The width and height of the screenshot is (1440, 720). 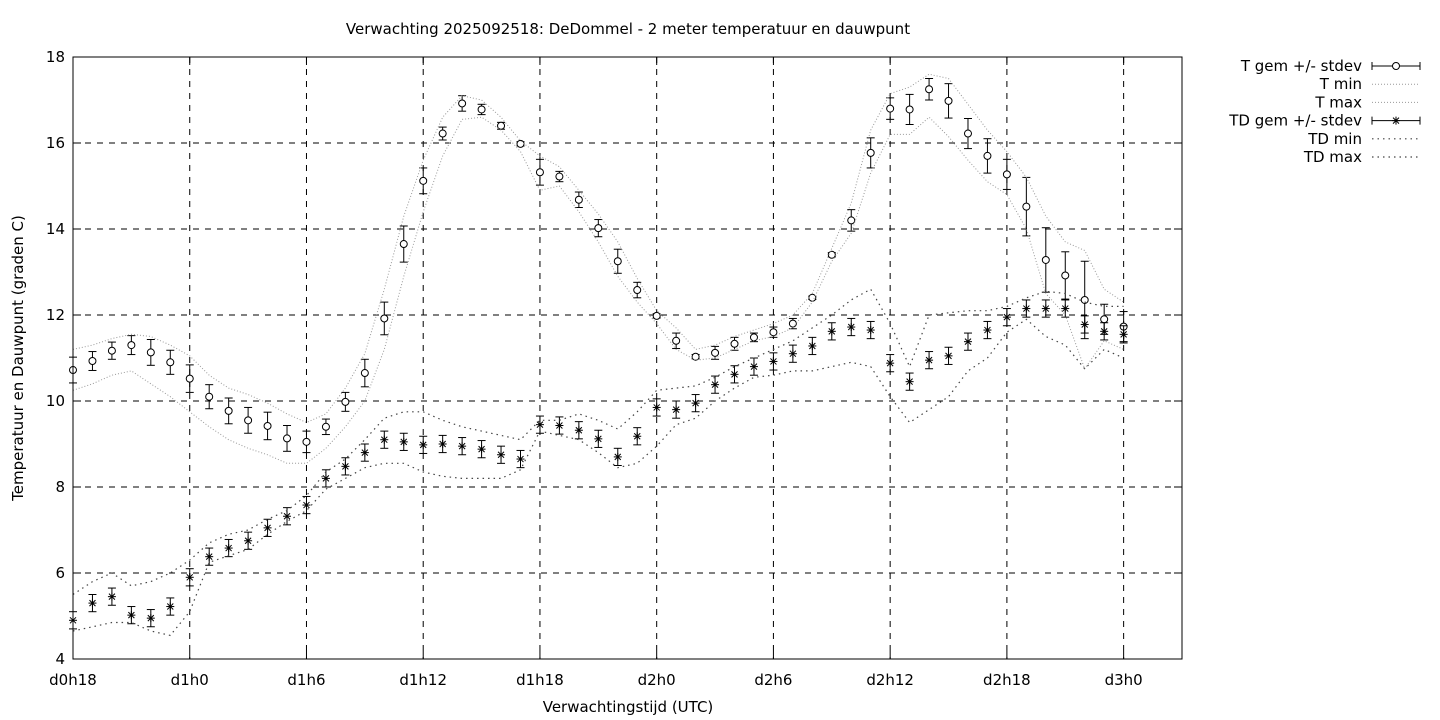 I want to click on x-tick-label: d1h6, so click(x=306, y=680).